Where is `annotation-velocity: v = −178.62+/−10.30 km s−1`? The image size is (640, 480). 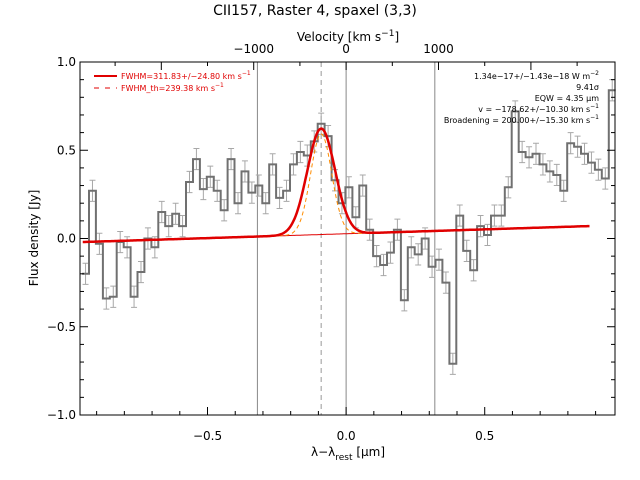 annotation-velocity: v = −178.62+/−10.30 km s−1 is located at coordinates (538, 108).